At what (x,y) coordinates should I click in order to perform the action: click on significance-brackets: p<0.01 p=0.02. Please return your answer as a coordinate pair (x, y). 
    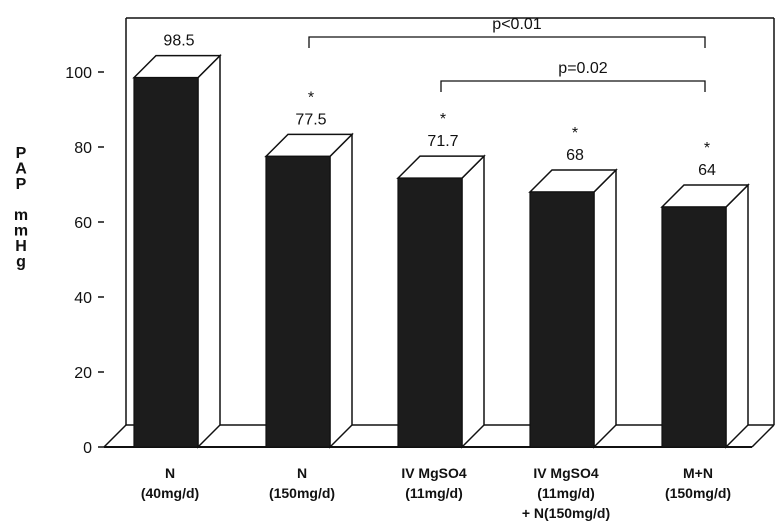
    Looking at the image, I should click on (507, 54).